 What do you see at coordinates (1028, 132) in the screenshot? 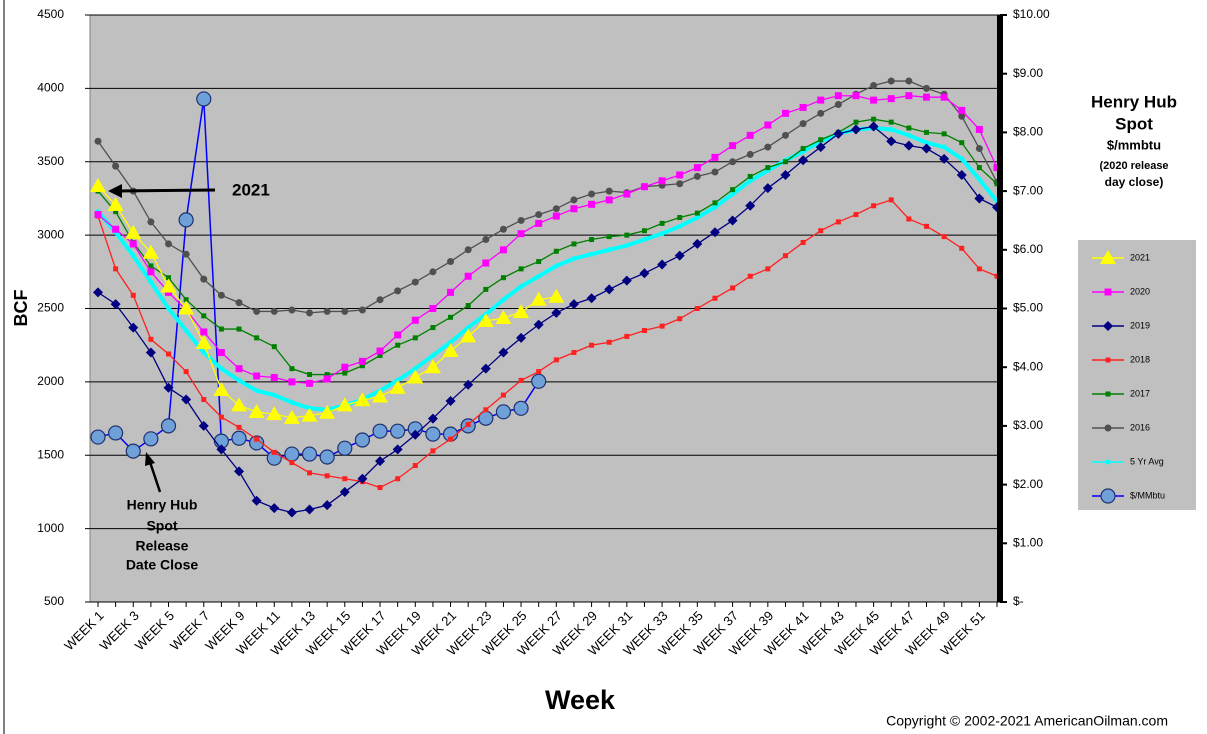
I see `y2-tick-label: $8.00` at bounding box center [1028, 132].